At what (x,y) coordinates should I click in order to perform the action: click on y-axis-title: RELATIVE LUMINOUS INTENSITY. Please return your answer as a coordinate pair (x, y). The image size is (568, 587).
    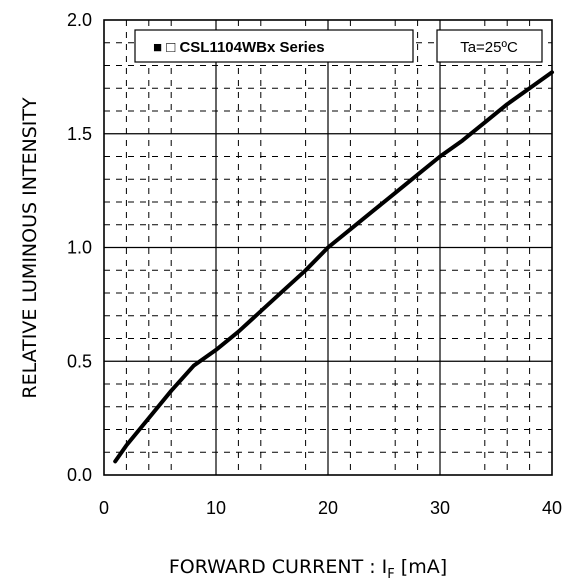
    Looking at the image, I should click on (30, 248).